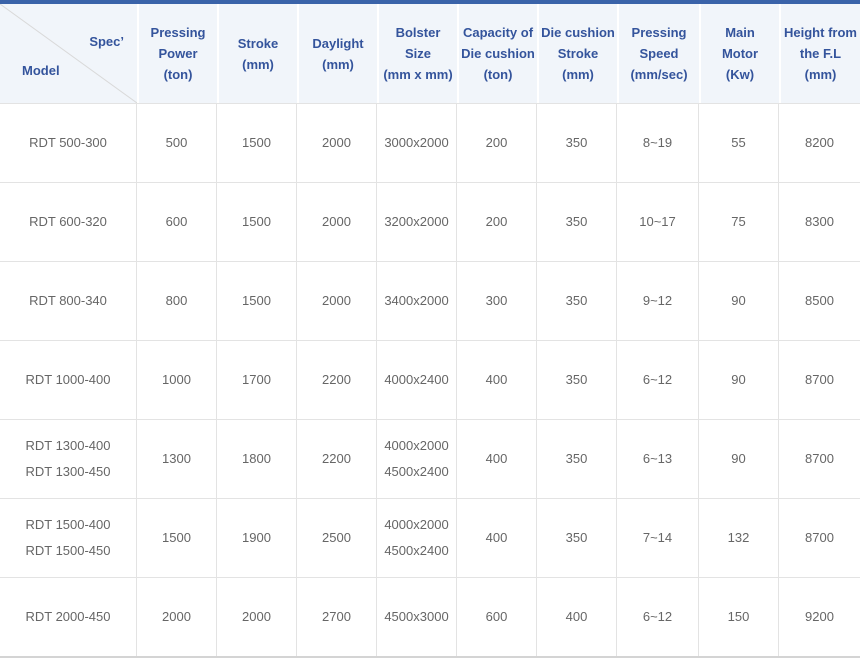  Describe the element at coordinates (820, 32) in the screenshot. I see `column-header-line: Height from` at that location.